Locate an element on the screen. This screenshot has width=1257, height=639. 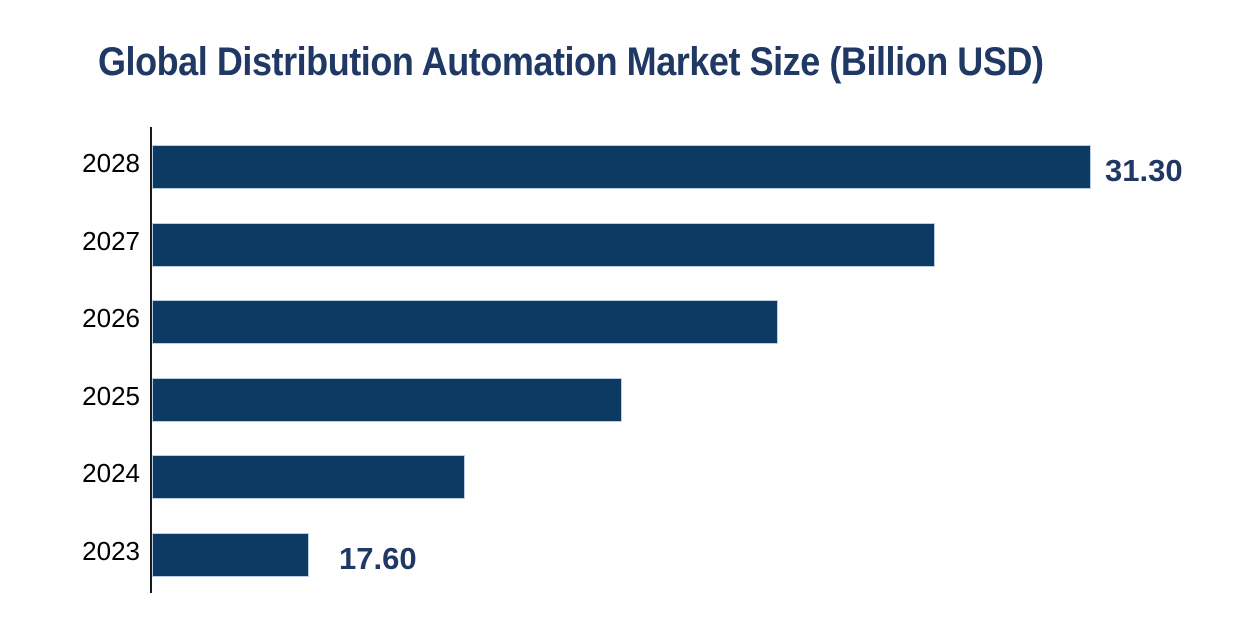
category-label-2027: 2027 is located at coordinates (111, 241).